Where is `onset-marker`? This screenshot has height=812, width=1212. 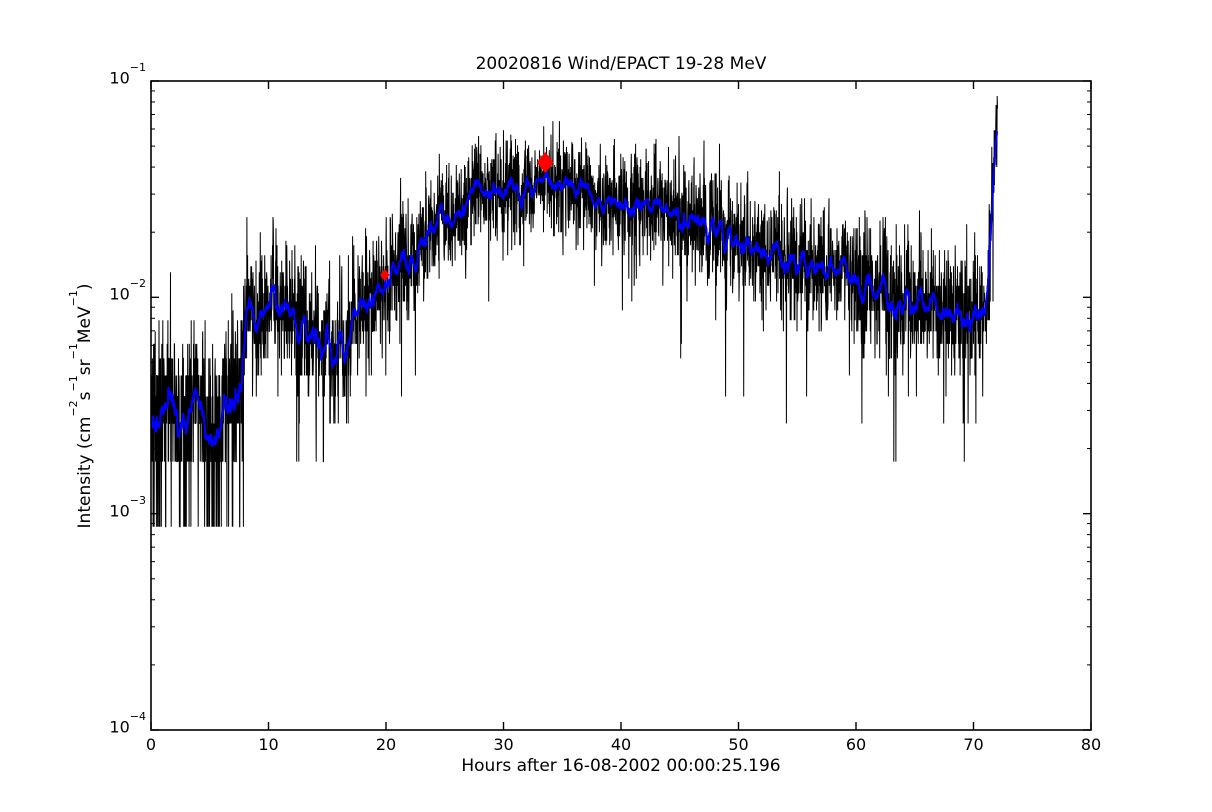 onset-marker is located at coordinates (385, 274).